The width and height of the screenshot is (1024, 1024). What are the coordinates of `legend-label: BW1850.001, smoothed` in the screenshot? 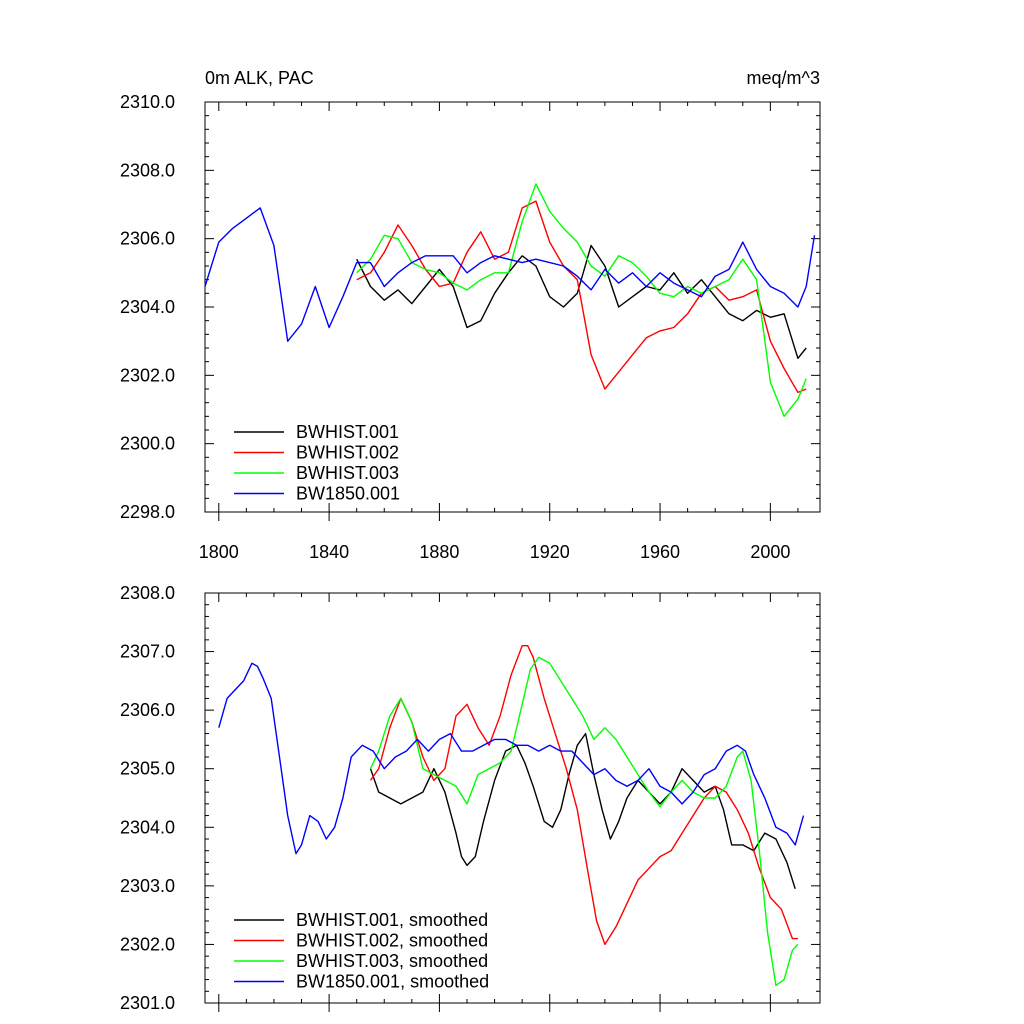 It's located at (392, 982).